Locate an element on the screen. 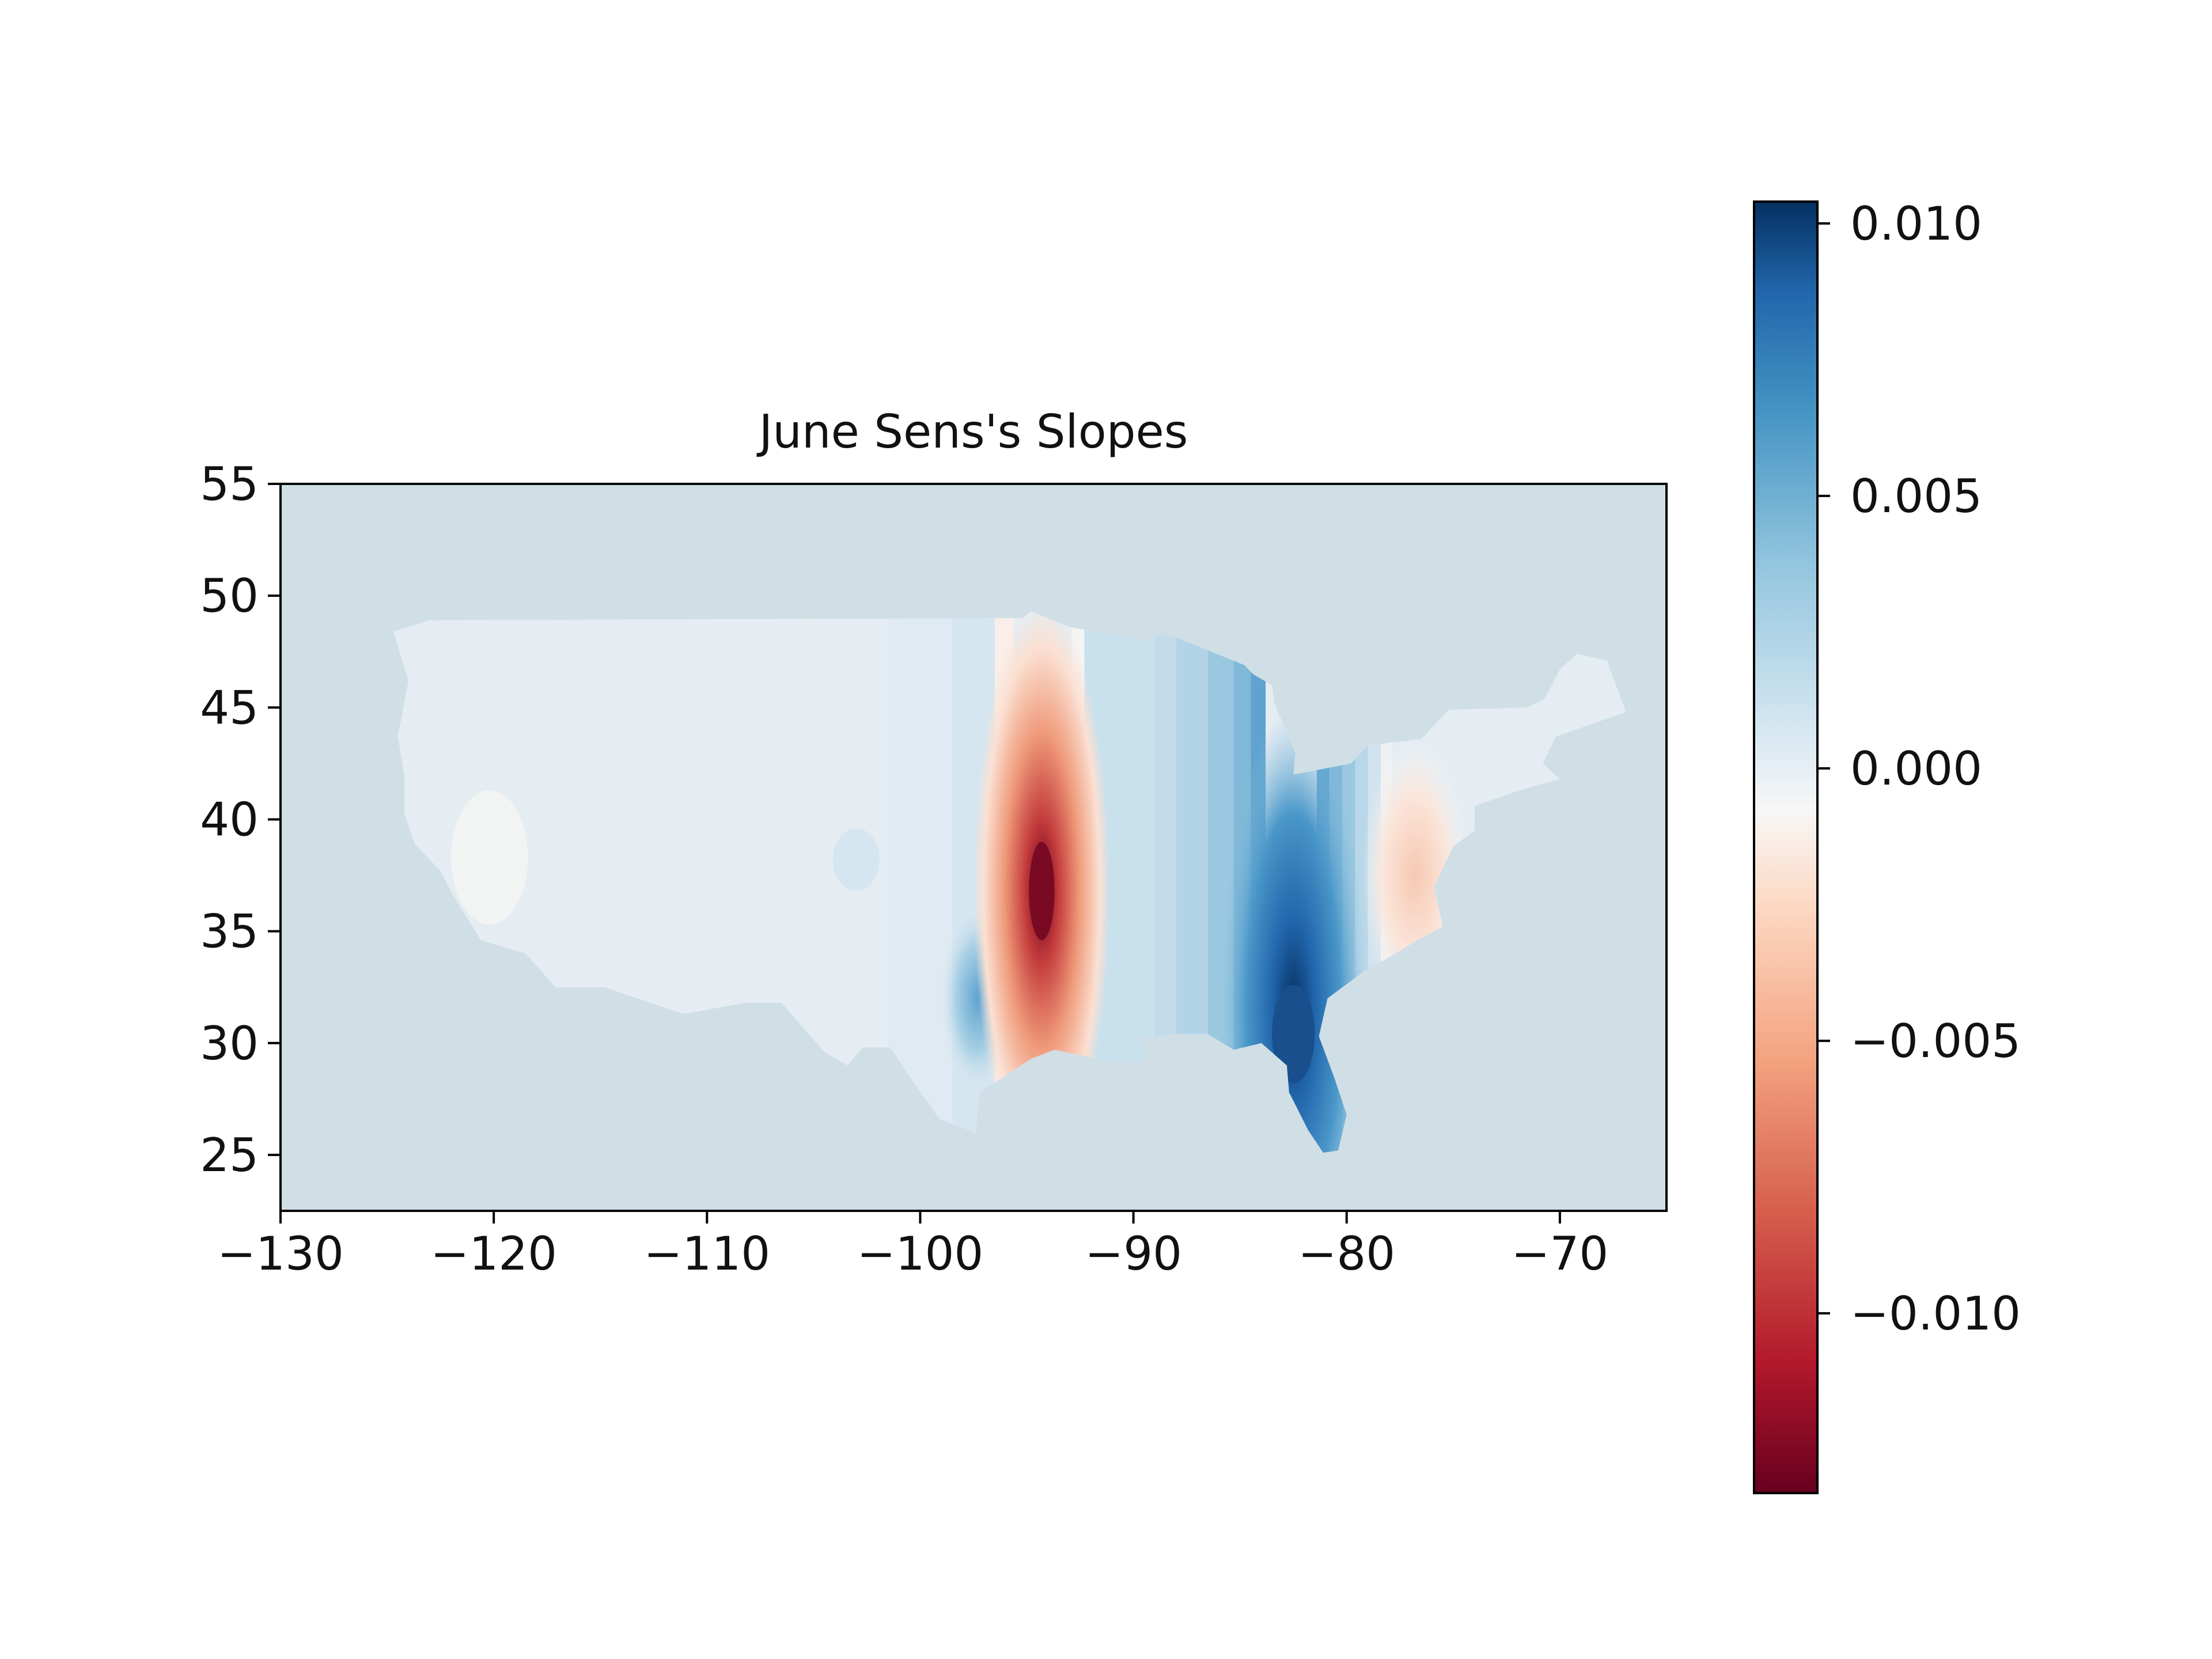  x-tick-label: −70 is located at coordinates (1560, 1254).